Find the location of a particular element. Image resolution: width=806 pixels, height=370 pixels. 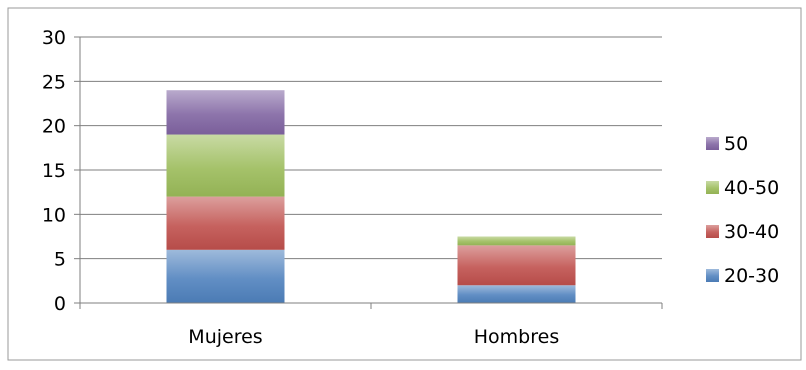

legend-label: 20-30 is located at coordinates (751, 276).